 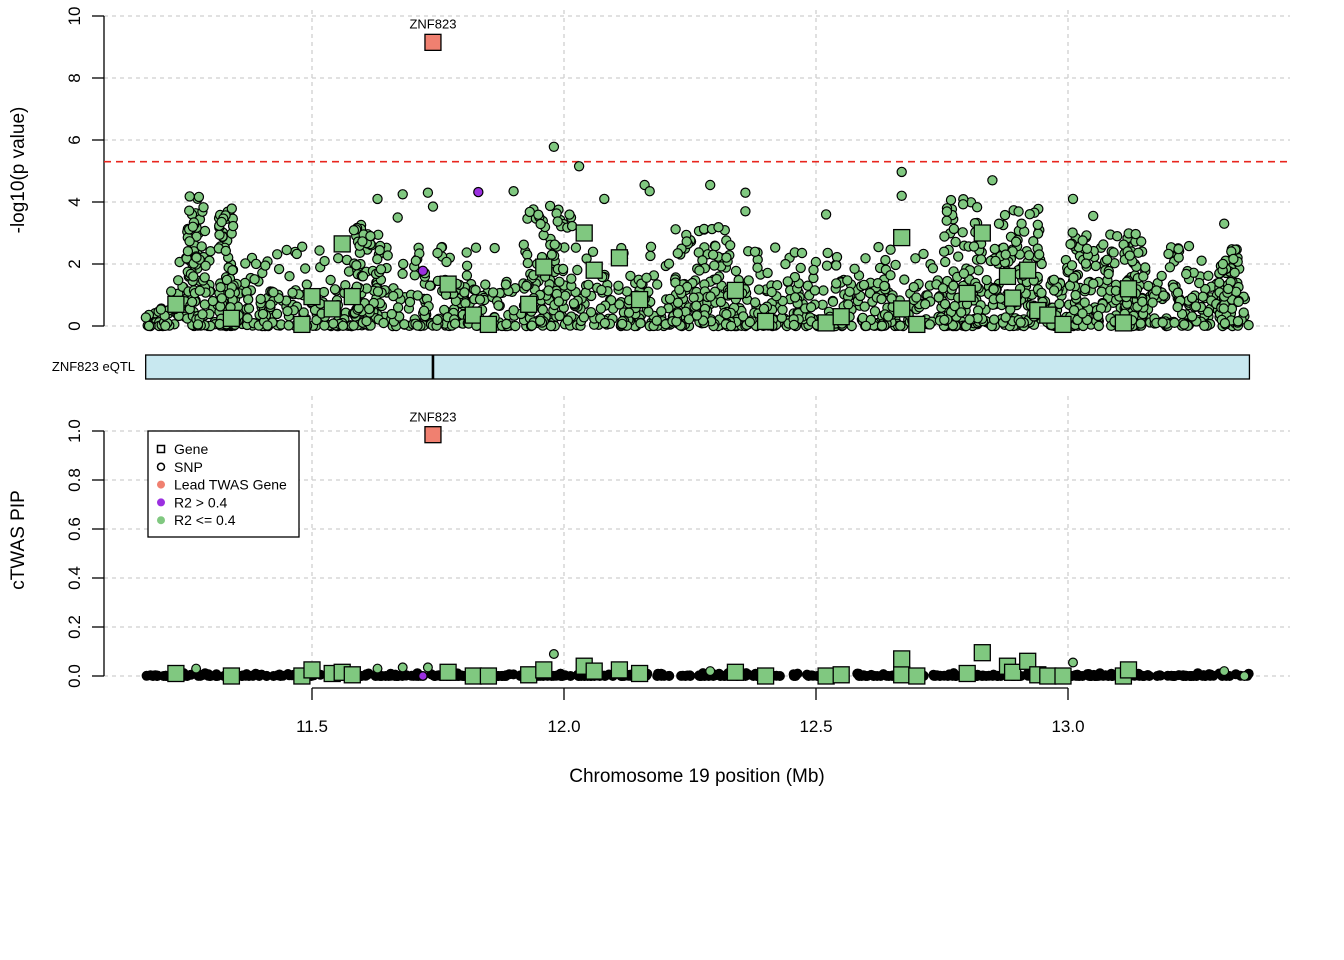 I want to click on top-y-axis-title: -log10(p value), so click(x=18, y=170).